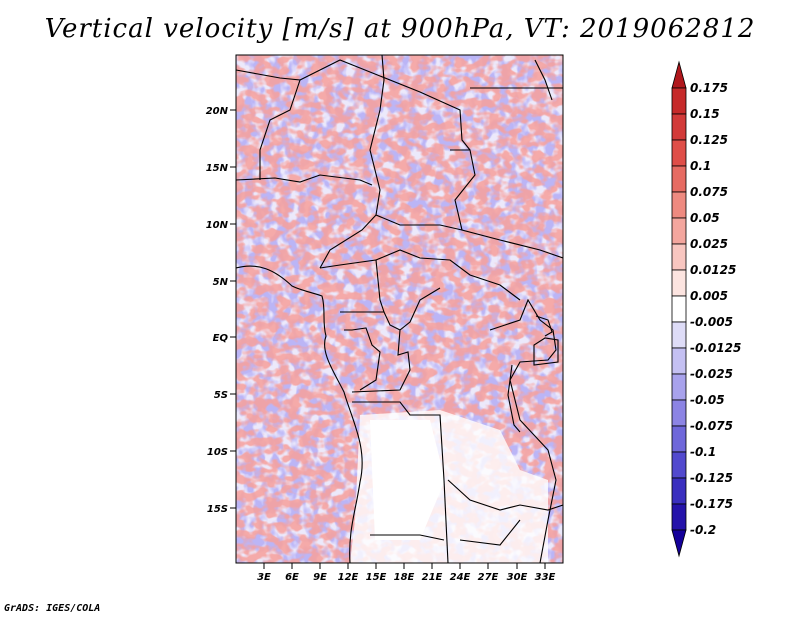 The image size is (800, 618). I want to click on lon-tick: 12E, so click(348, 573).